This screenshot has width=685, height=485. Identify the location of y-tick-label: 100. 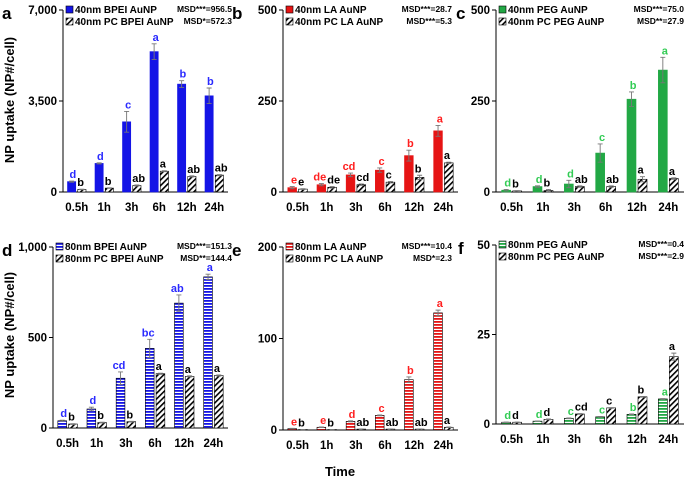
(267, 340).